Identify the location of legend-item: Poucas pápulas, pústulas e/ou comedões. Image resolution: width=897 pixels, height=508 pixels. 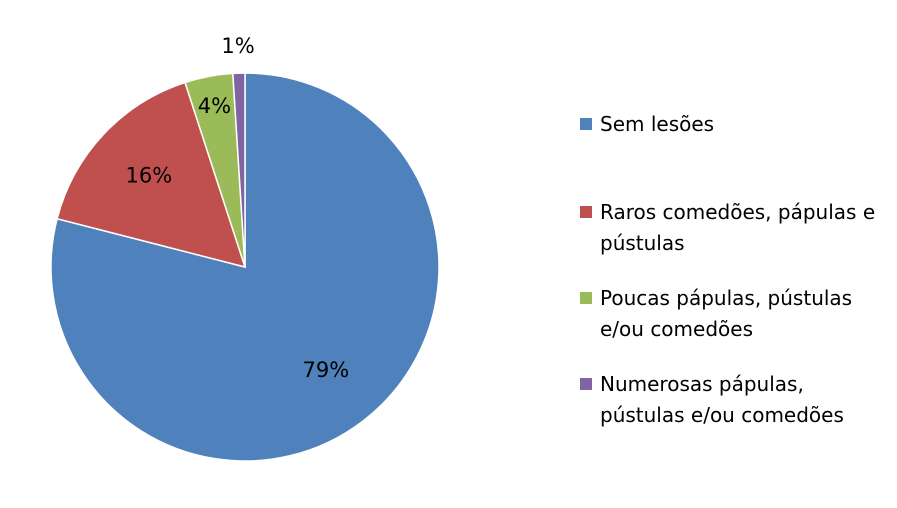
(730, 314).